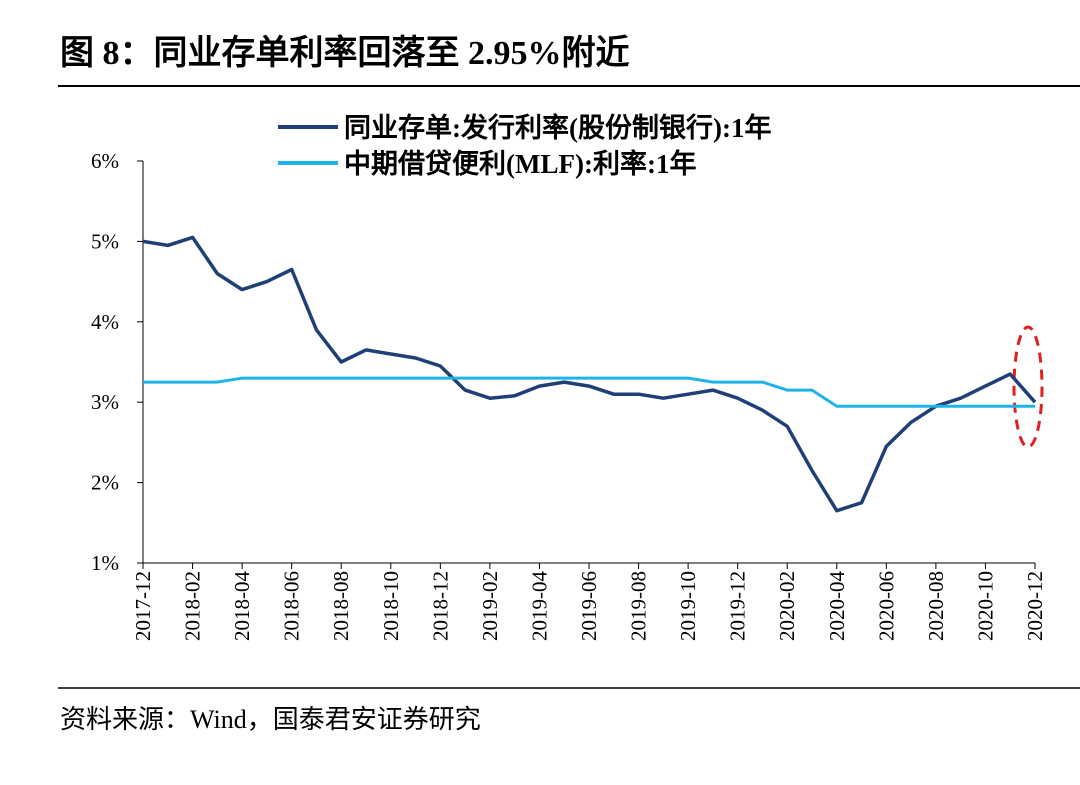  I want to click on x-tick-label: 2019-08, so click(639, 606).